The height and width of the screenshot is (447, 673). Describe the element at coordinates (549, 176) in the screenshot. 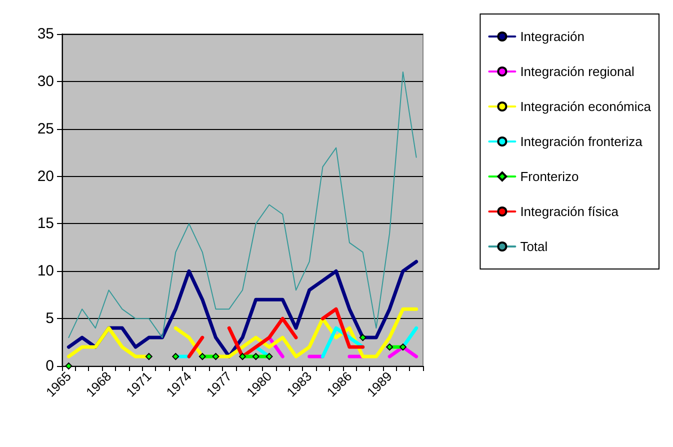

I see `legend-label: Fronterizo` at that location.